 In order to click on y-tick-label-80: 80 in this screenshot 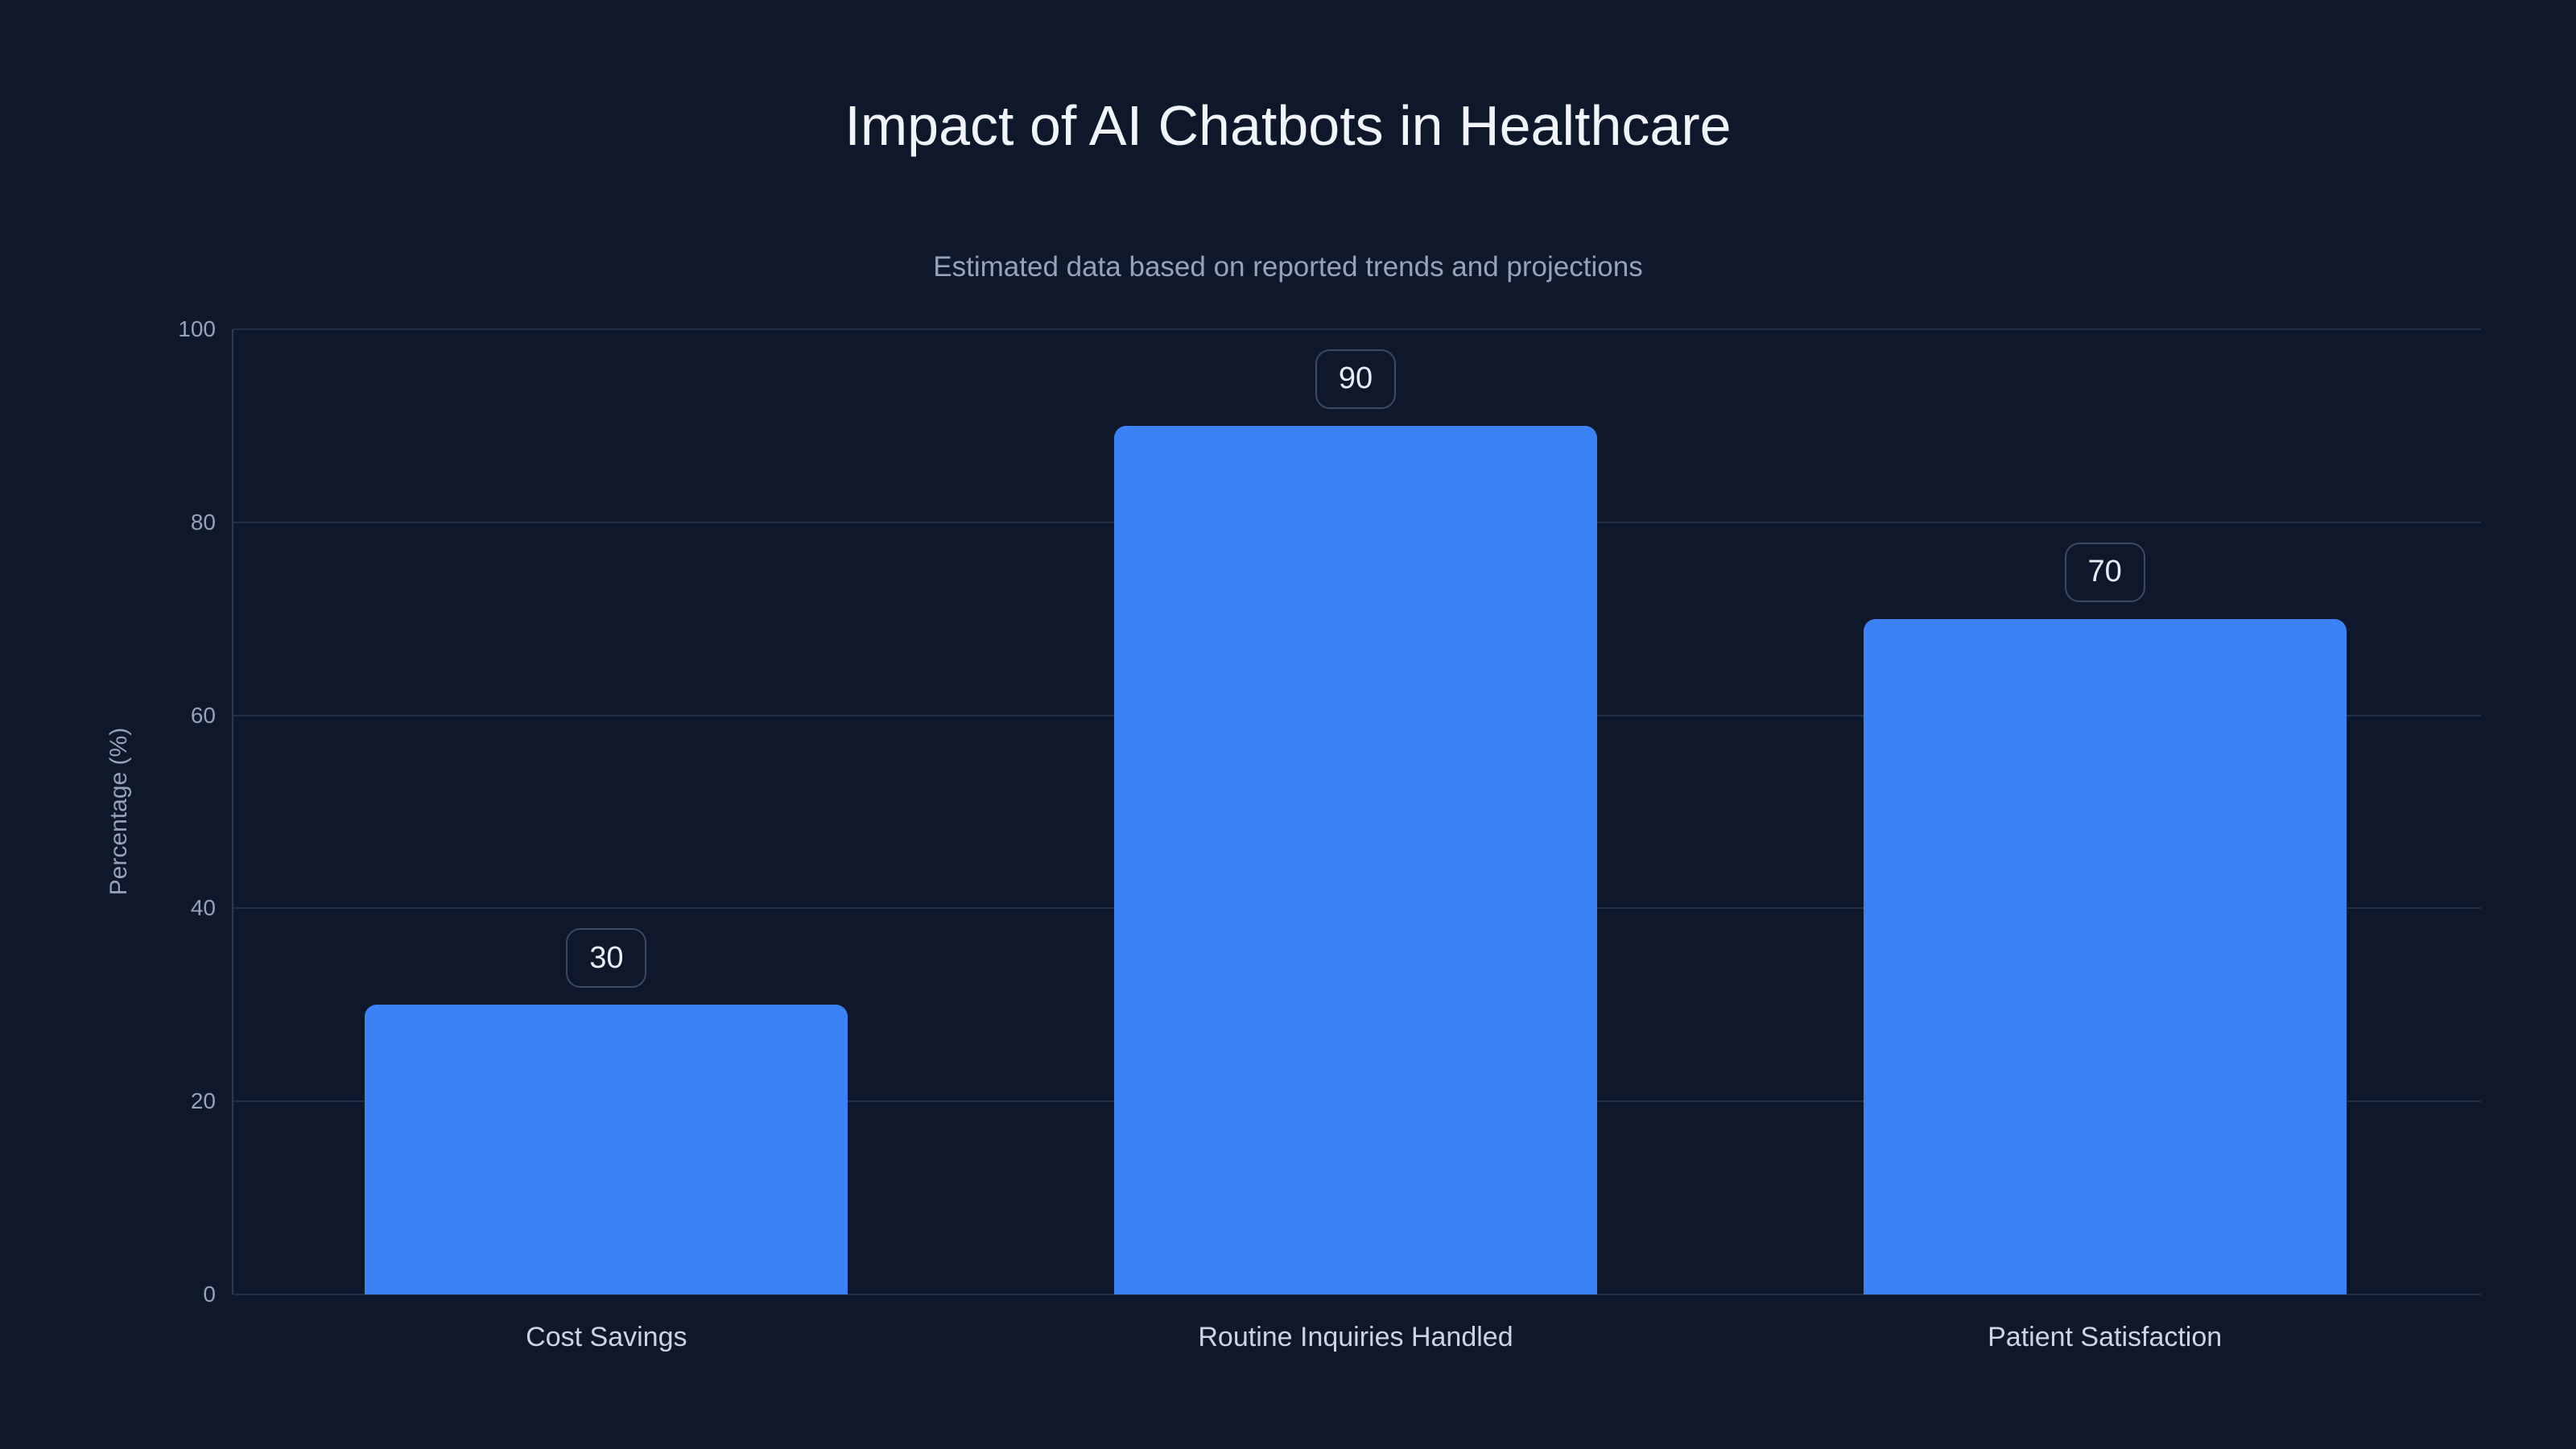, I will do `click(203, 522)`.